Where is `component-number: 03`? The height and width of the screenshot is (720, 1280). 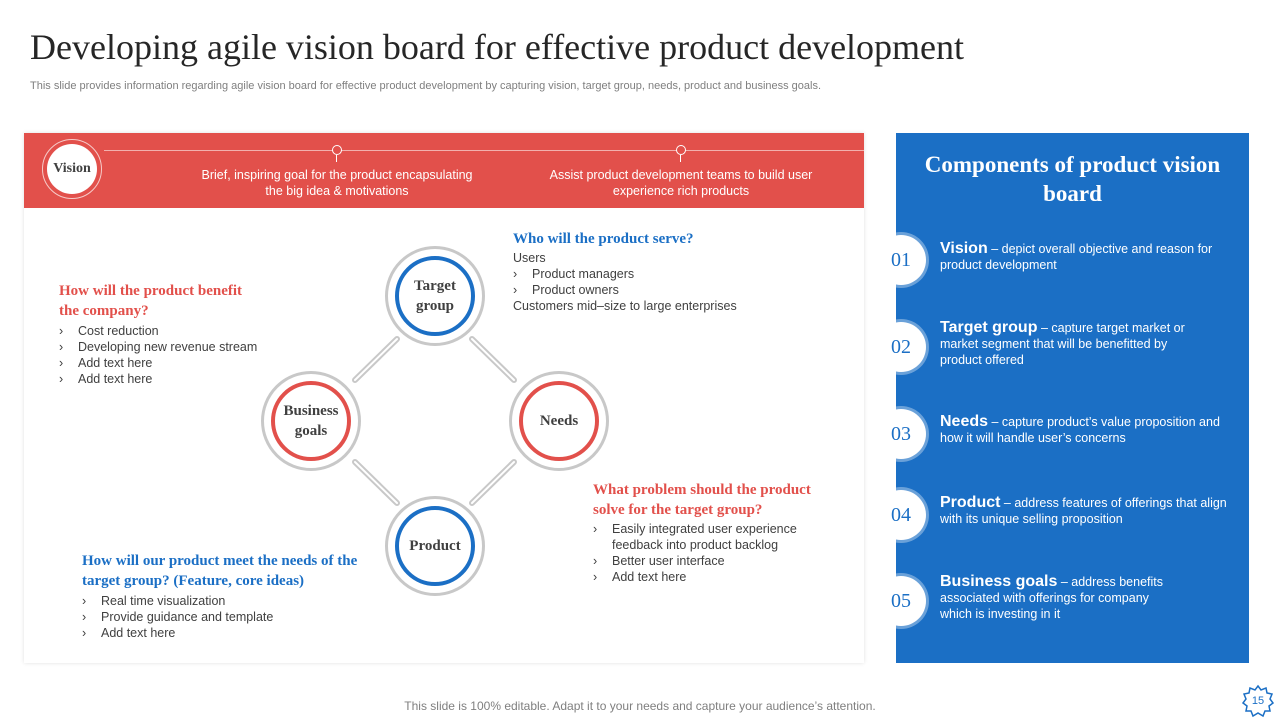 component-number: 03 is located at coordinates (901, 434).